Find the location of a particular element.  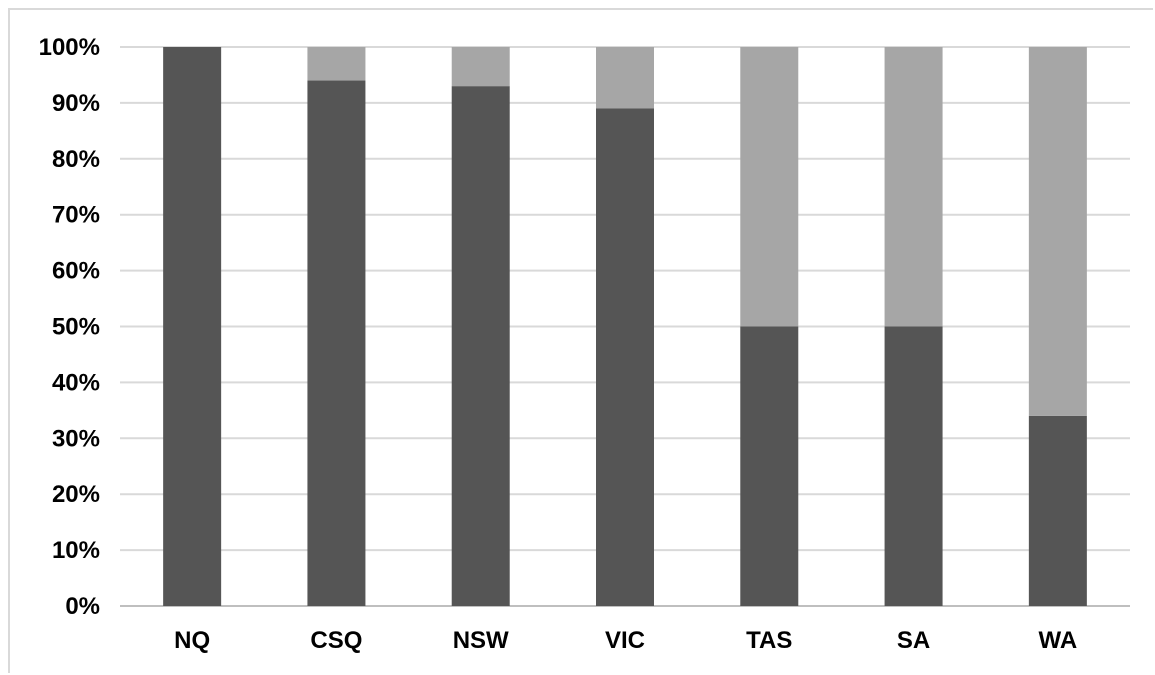

y-tick-label: 60% is located at coordinates (76, 271).